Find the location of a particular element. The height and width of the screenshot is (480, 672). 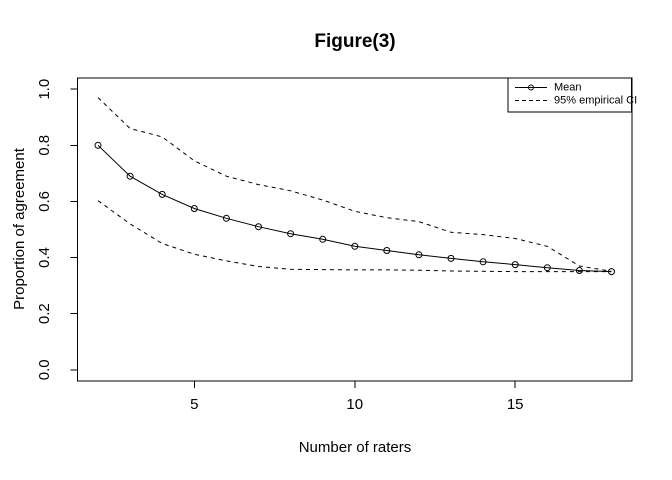

y-axis-label: Proportion of agreement is located at coordinates (19, 228).